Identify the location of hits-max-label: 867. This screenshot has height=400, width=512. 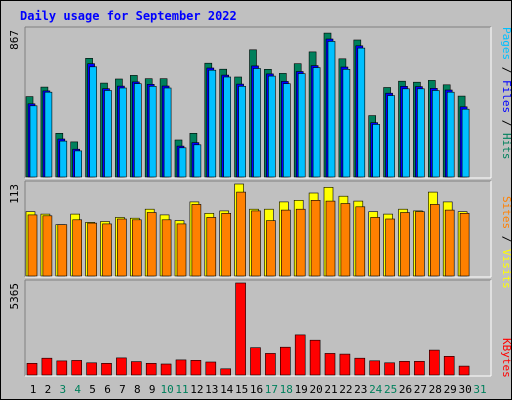
(14, 40).